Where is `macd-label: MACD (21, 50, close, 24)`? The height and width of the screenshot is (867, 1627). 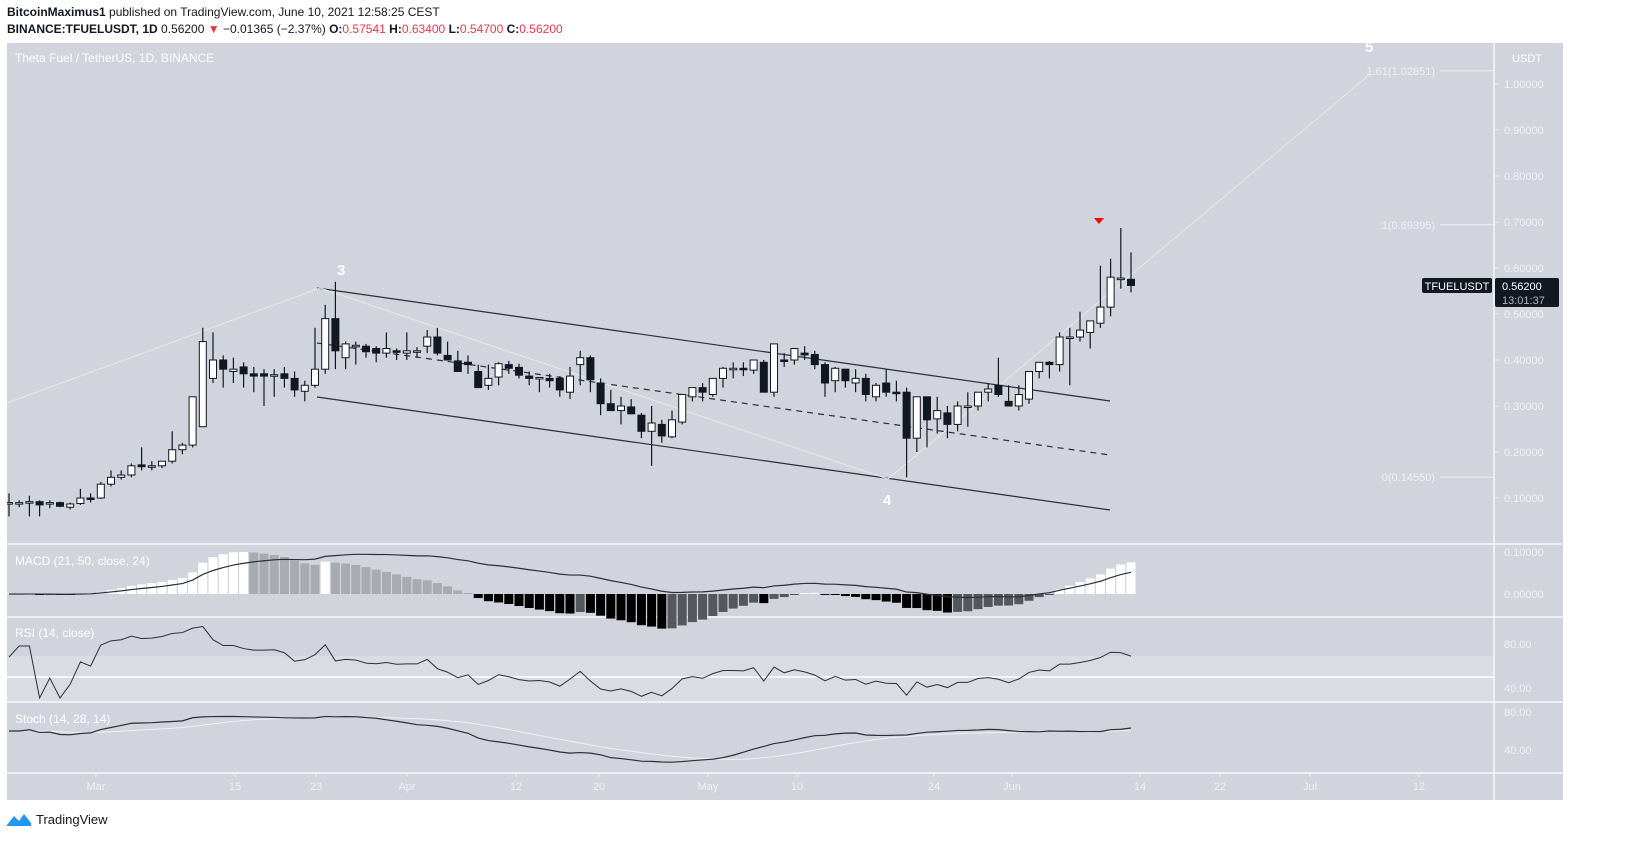 macd-label: MACD (21, 50, close, 24) is located at coordinates (82, 561).